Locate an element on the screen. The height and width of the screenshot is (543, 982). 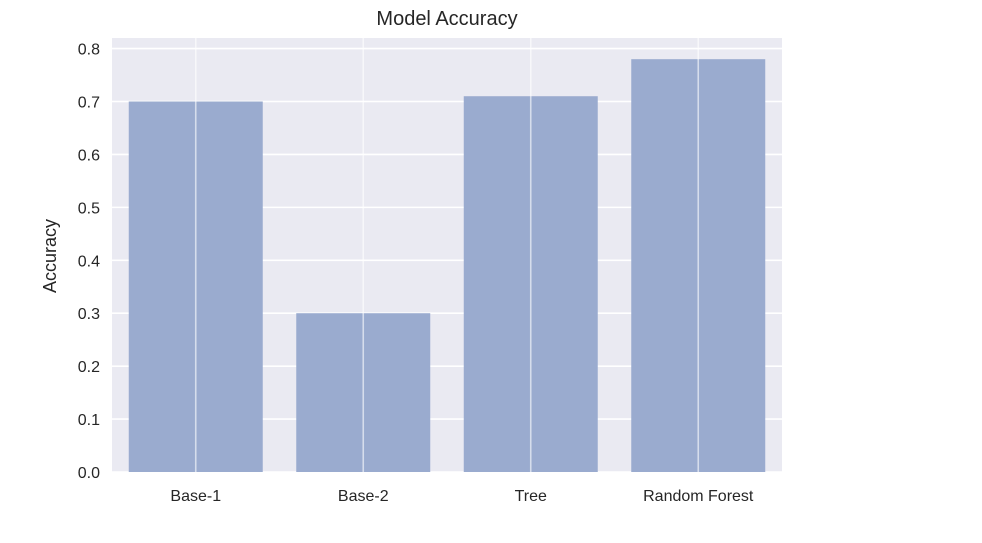
x-tick-labels: Base-1 Base-2 Tree Random Forest is located at coordinates (462, 496).